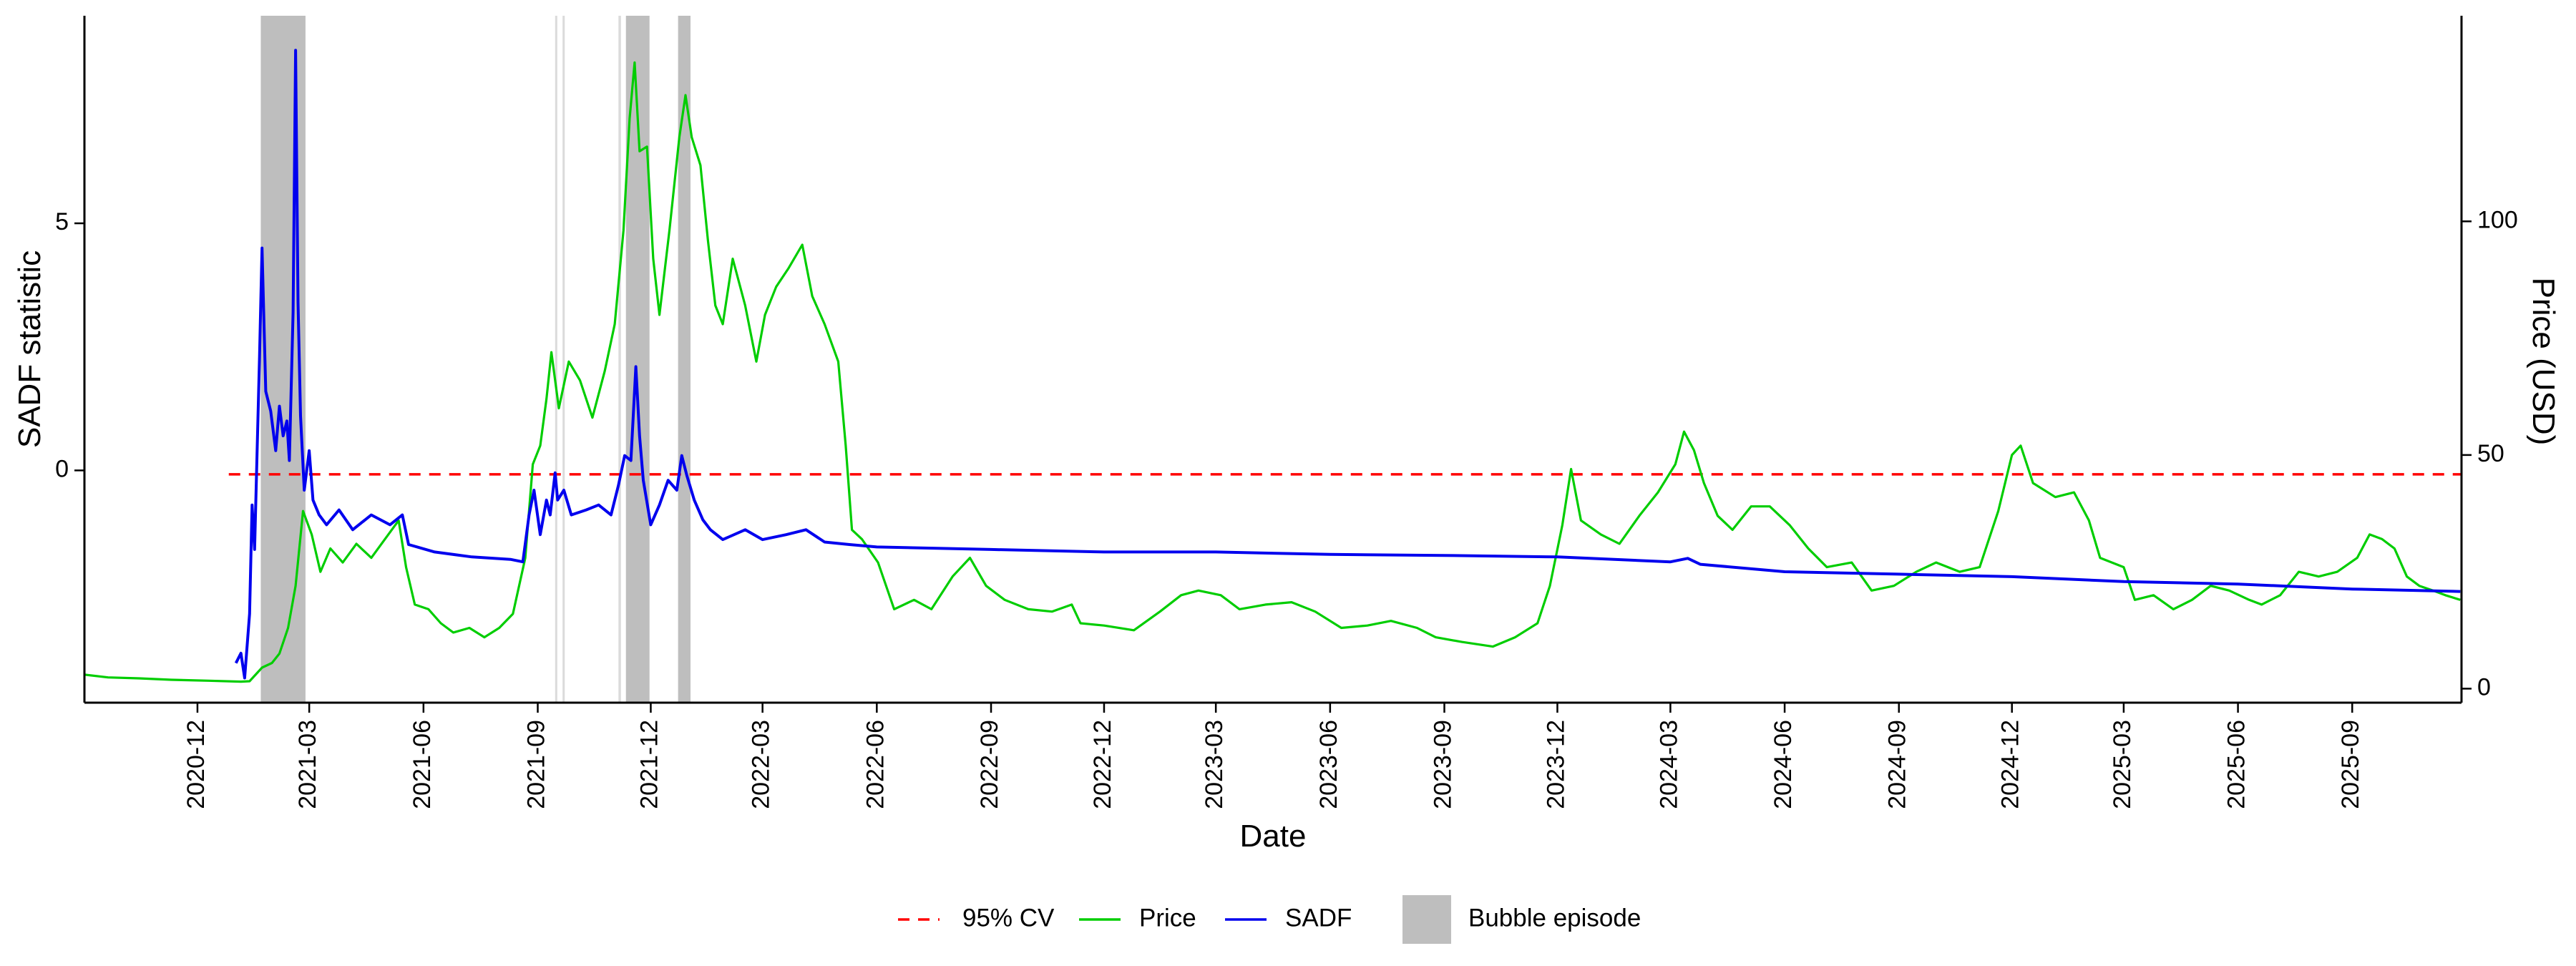 The image size is (2576, 966). What do you see at coordinates (2350, 764) in the screenshot?
I see `x-tick-label: 2025-09` at bounding box center [2350, 764].